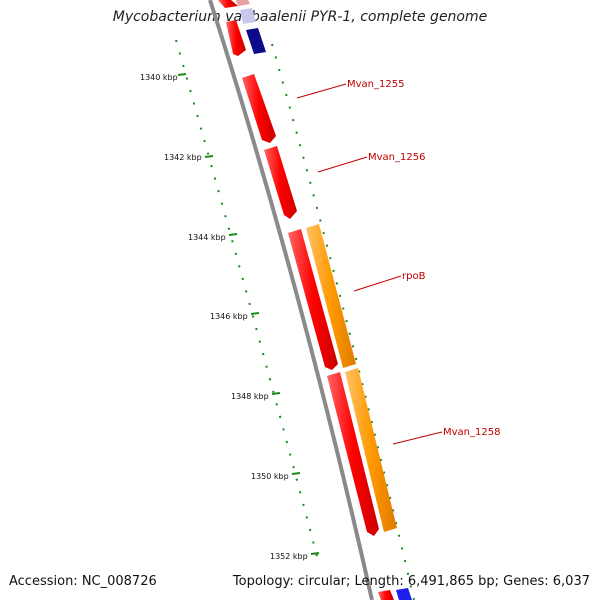  Describe the element at coordinates (207, 237) in the screenshot. I see `tick-label: 1344 kbp` at that location.